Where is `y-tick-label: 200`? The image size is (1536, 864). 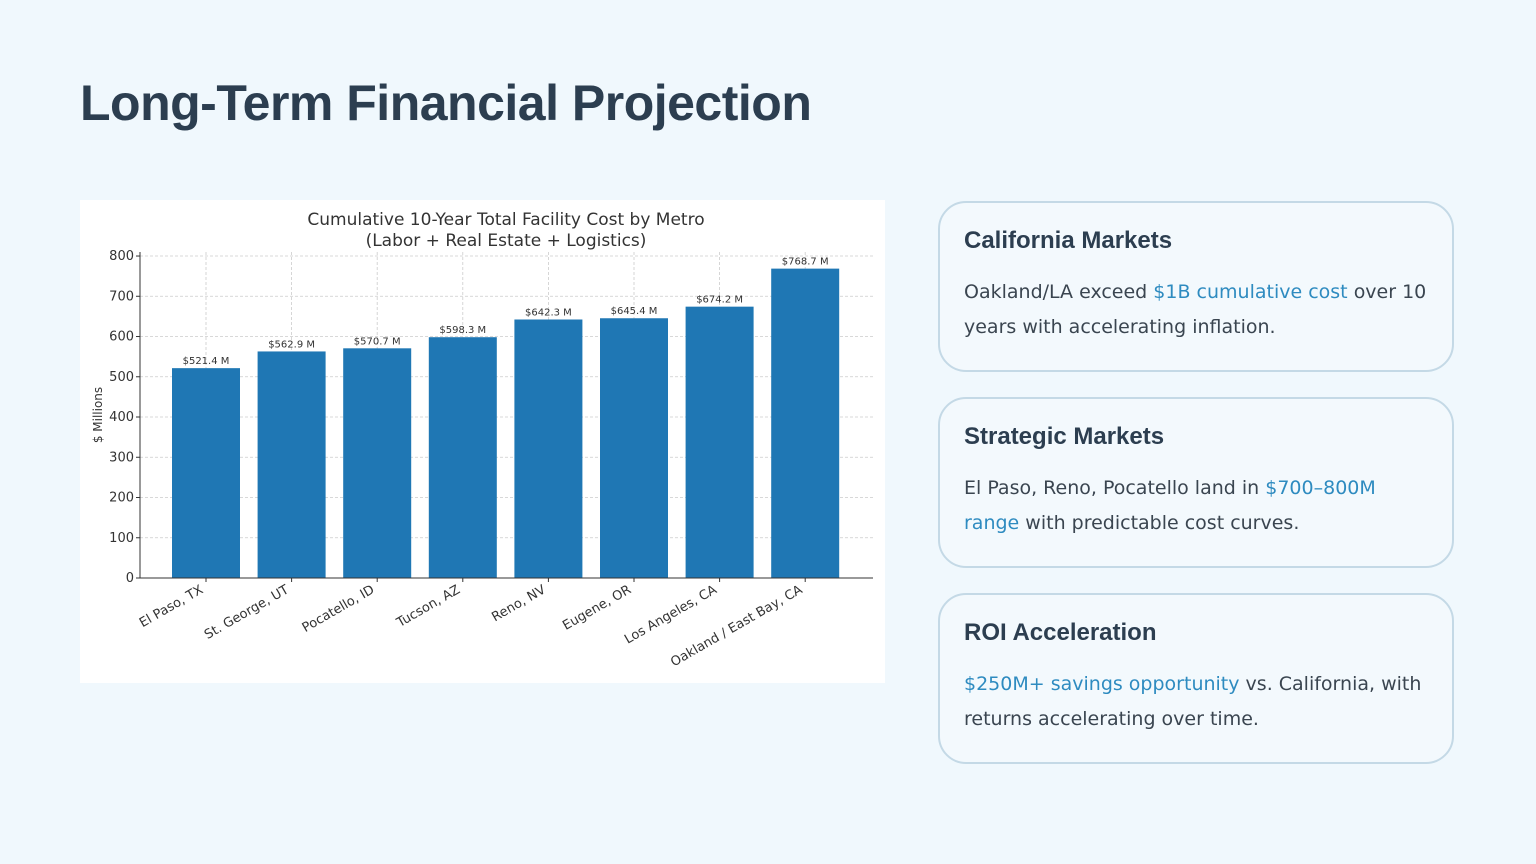
y-tick-label: 200 is located at coordinates (121, 498).